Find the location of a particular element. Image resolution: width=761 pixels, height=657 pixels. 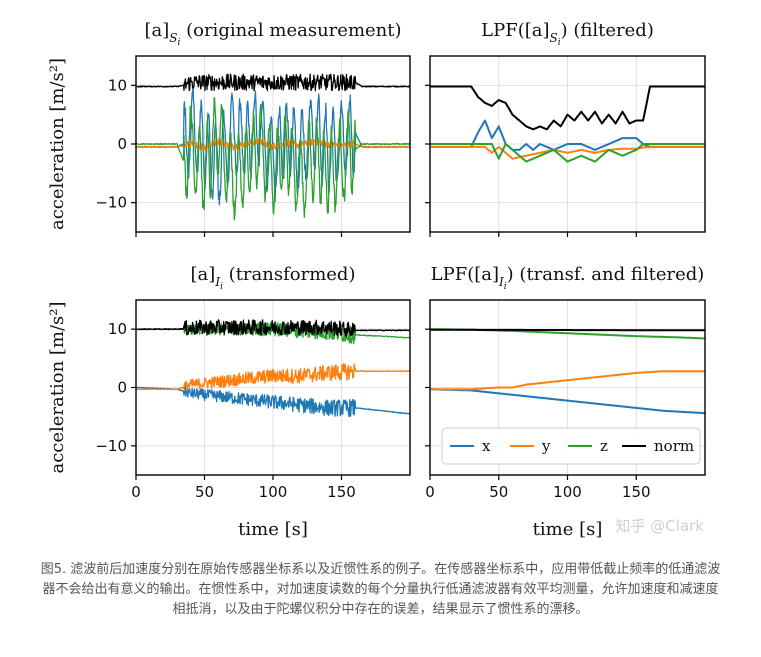

panel-top-right: LPF([a]Si) (filtered) is located at coordinates (565, 128).